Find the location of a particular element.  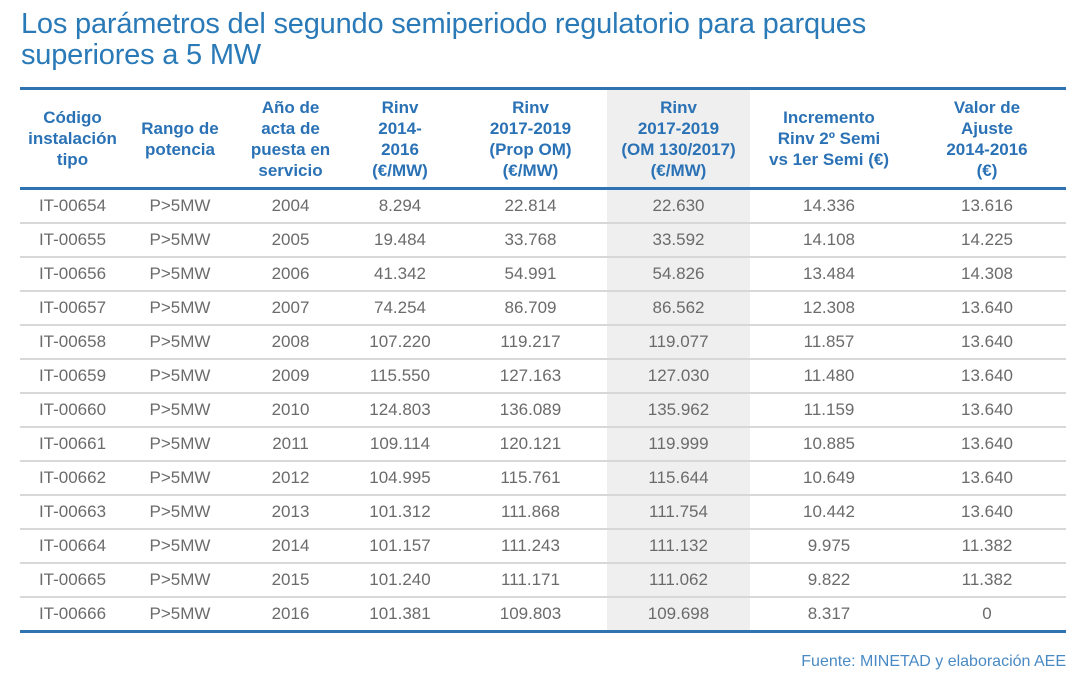

cell-anio: 2013 is located at coordinates (290, 512).